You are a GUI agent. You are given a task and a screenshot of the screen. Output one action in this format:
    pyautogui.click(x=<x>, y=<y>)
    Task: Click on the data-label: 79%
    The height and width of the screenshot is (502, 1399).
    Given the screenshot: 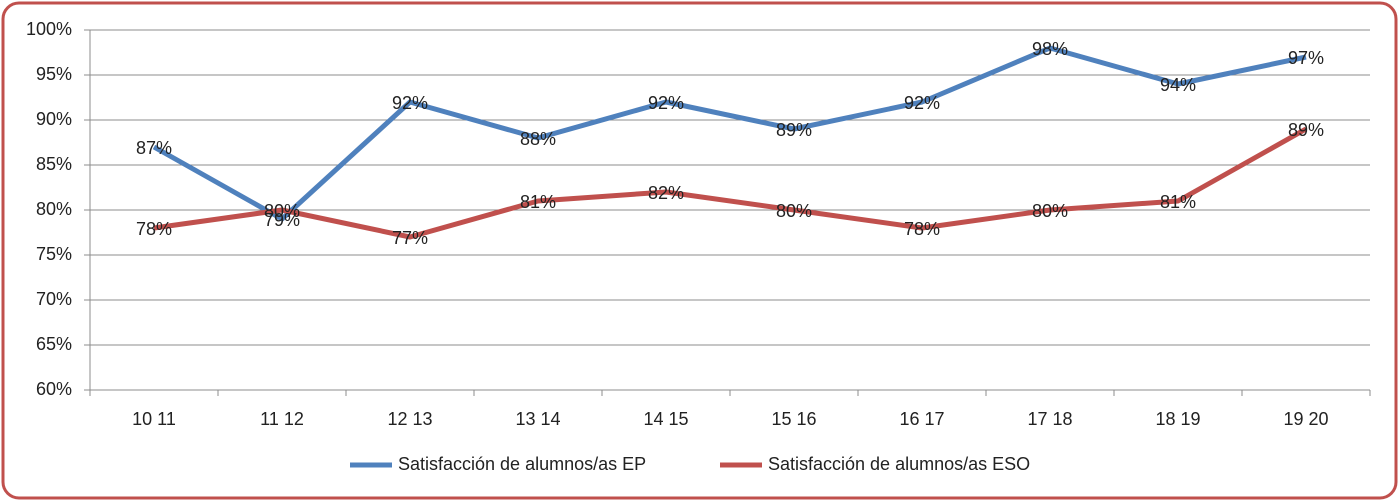 What is the action you would take?
    pyautogui.click(x=282, y=220)
    